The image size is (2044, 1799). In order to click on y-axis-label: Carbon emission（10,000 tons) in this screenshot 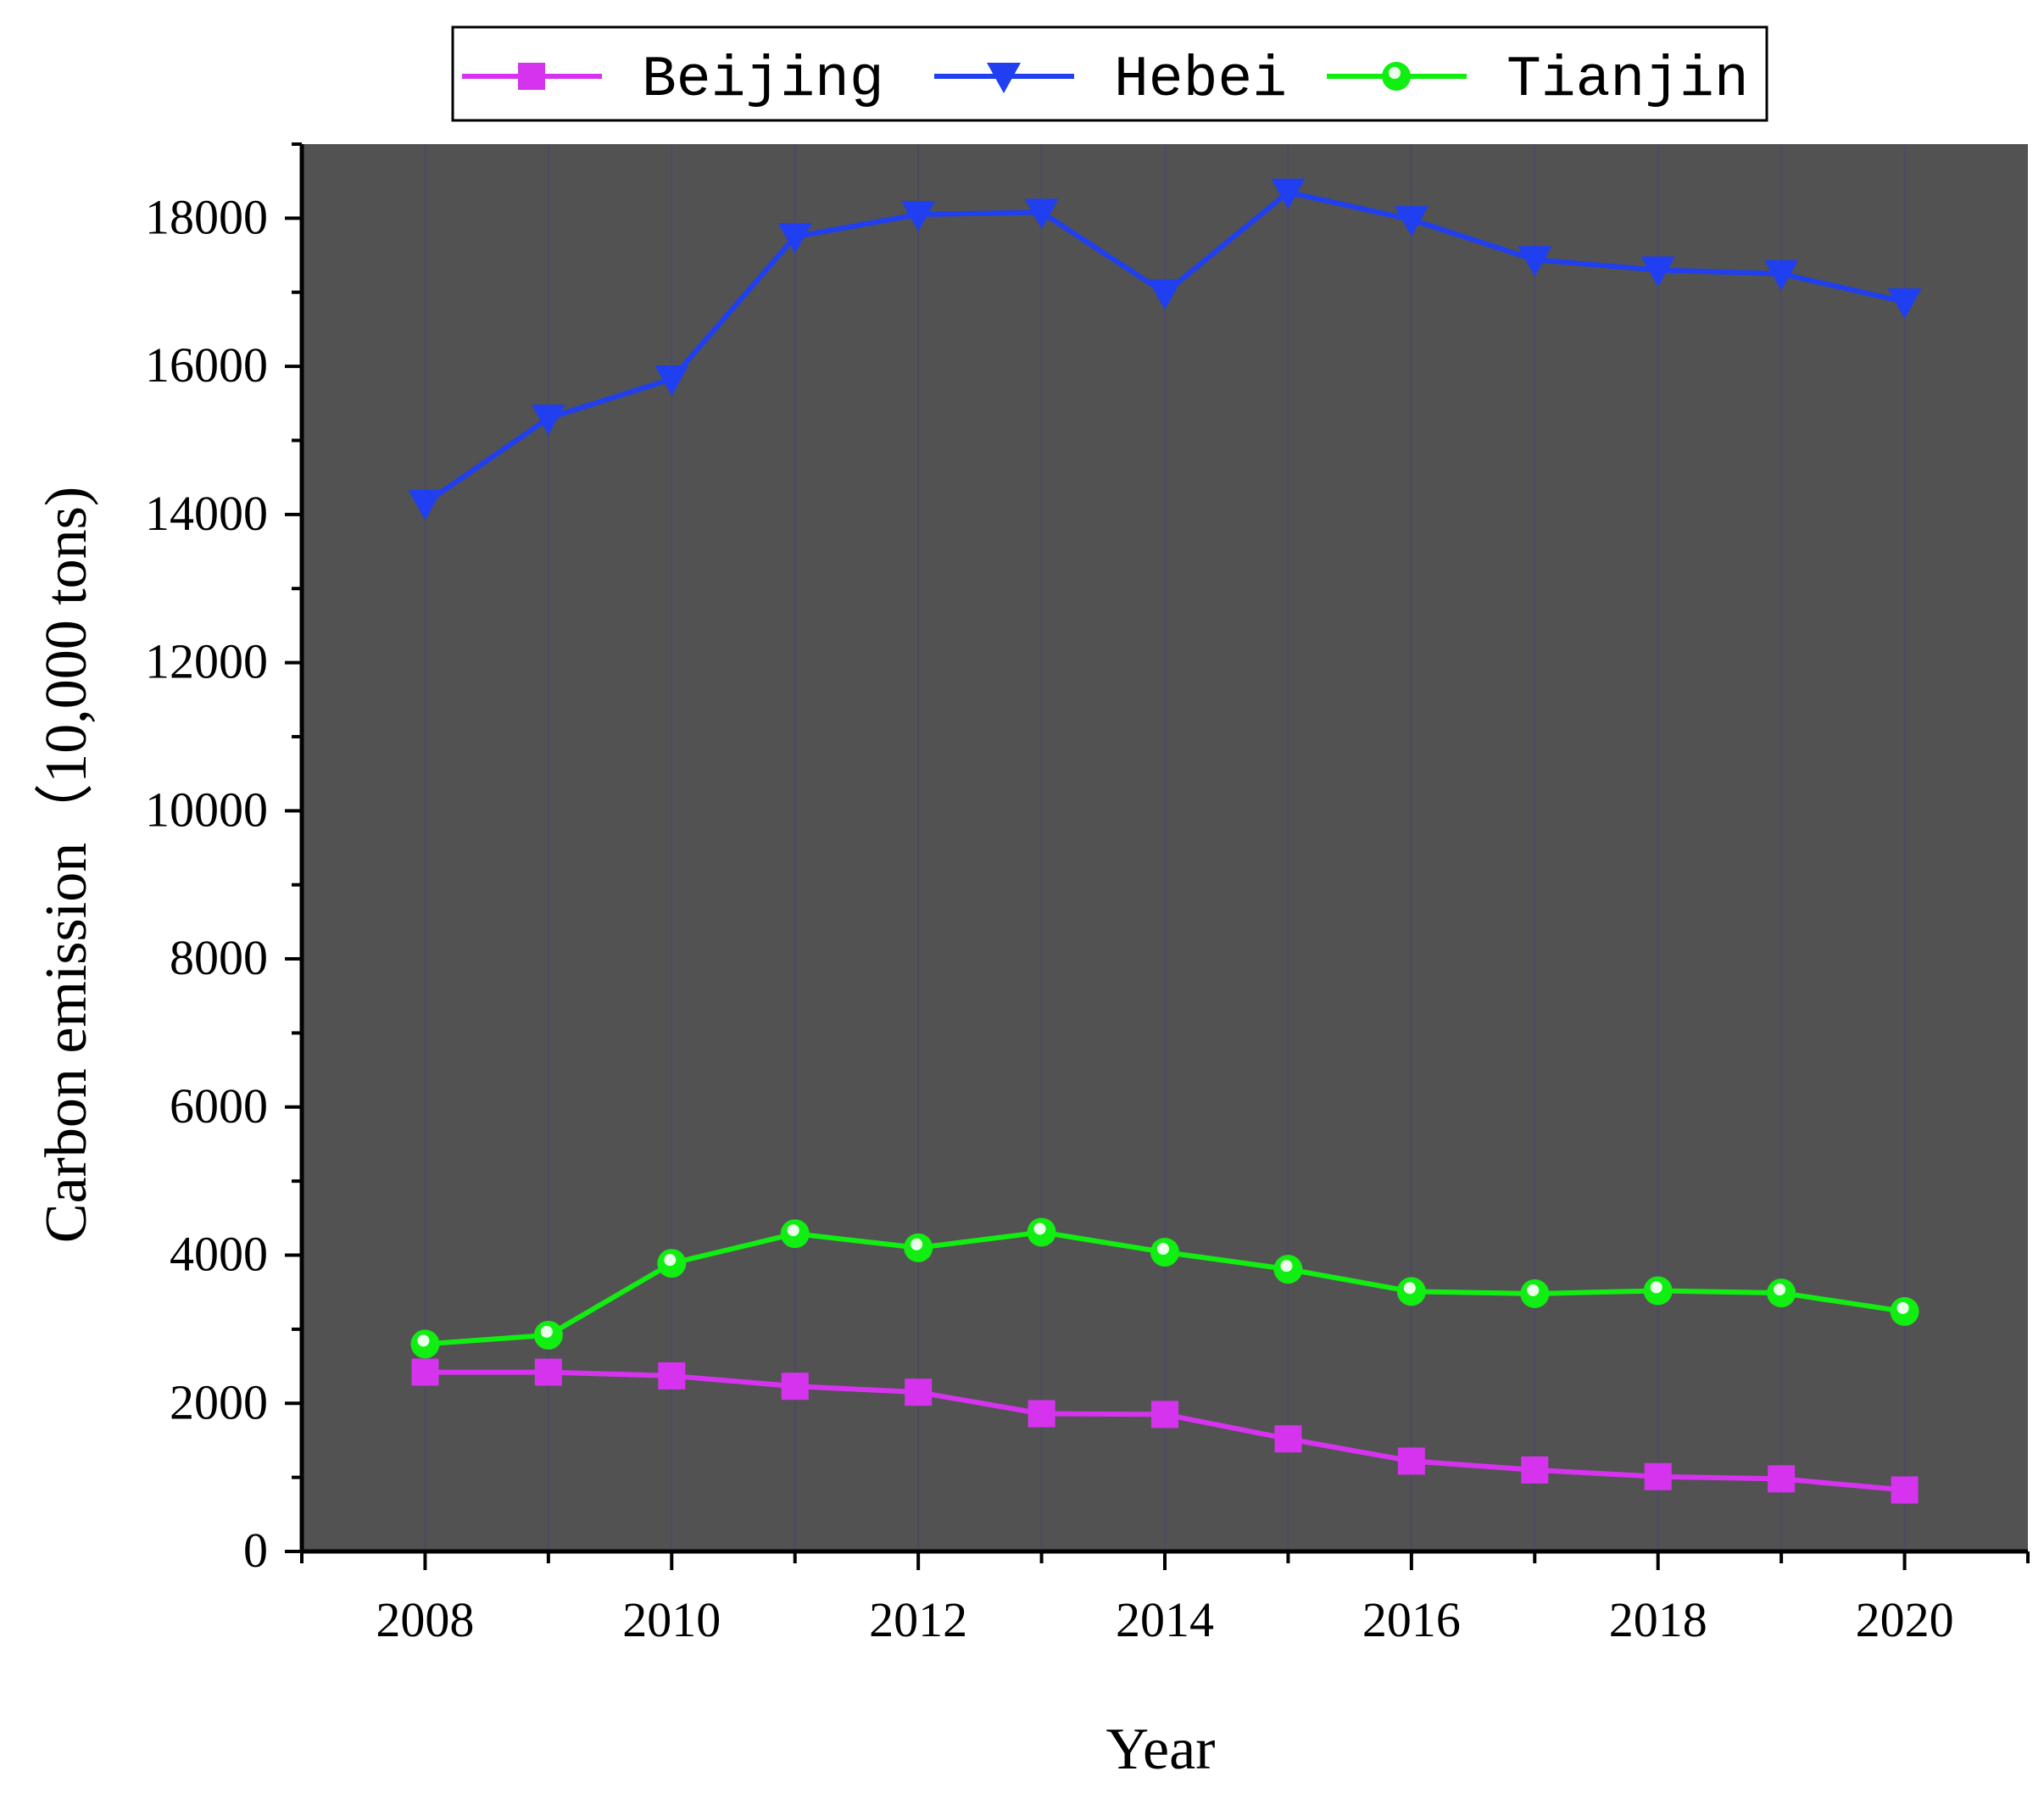, I will do `click(66, 865)`.